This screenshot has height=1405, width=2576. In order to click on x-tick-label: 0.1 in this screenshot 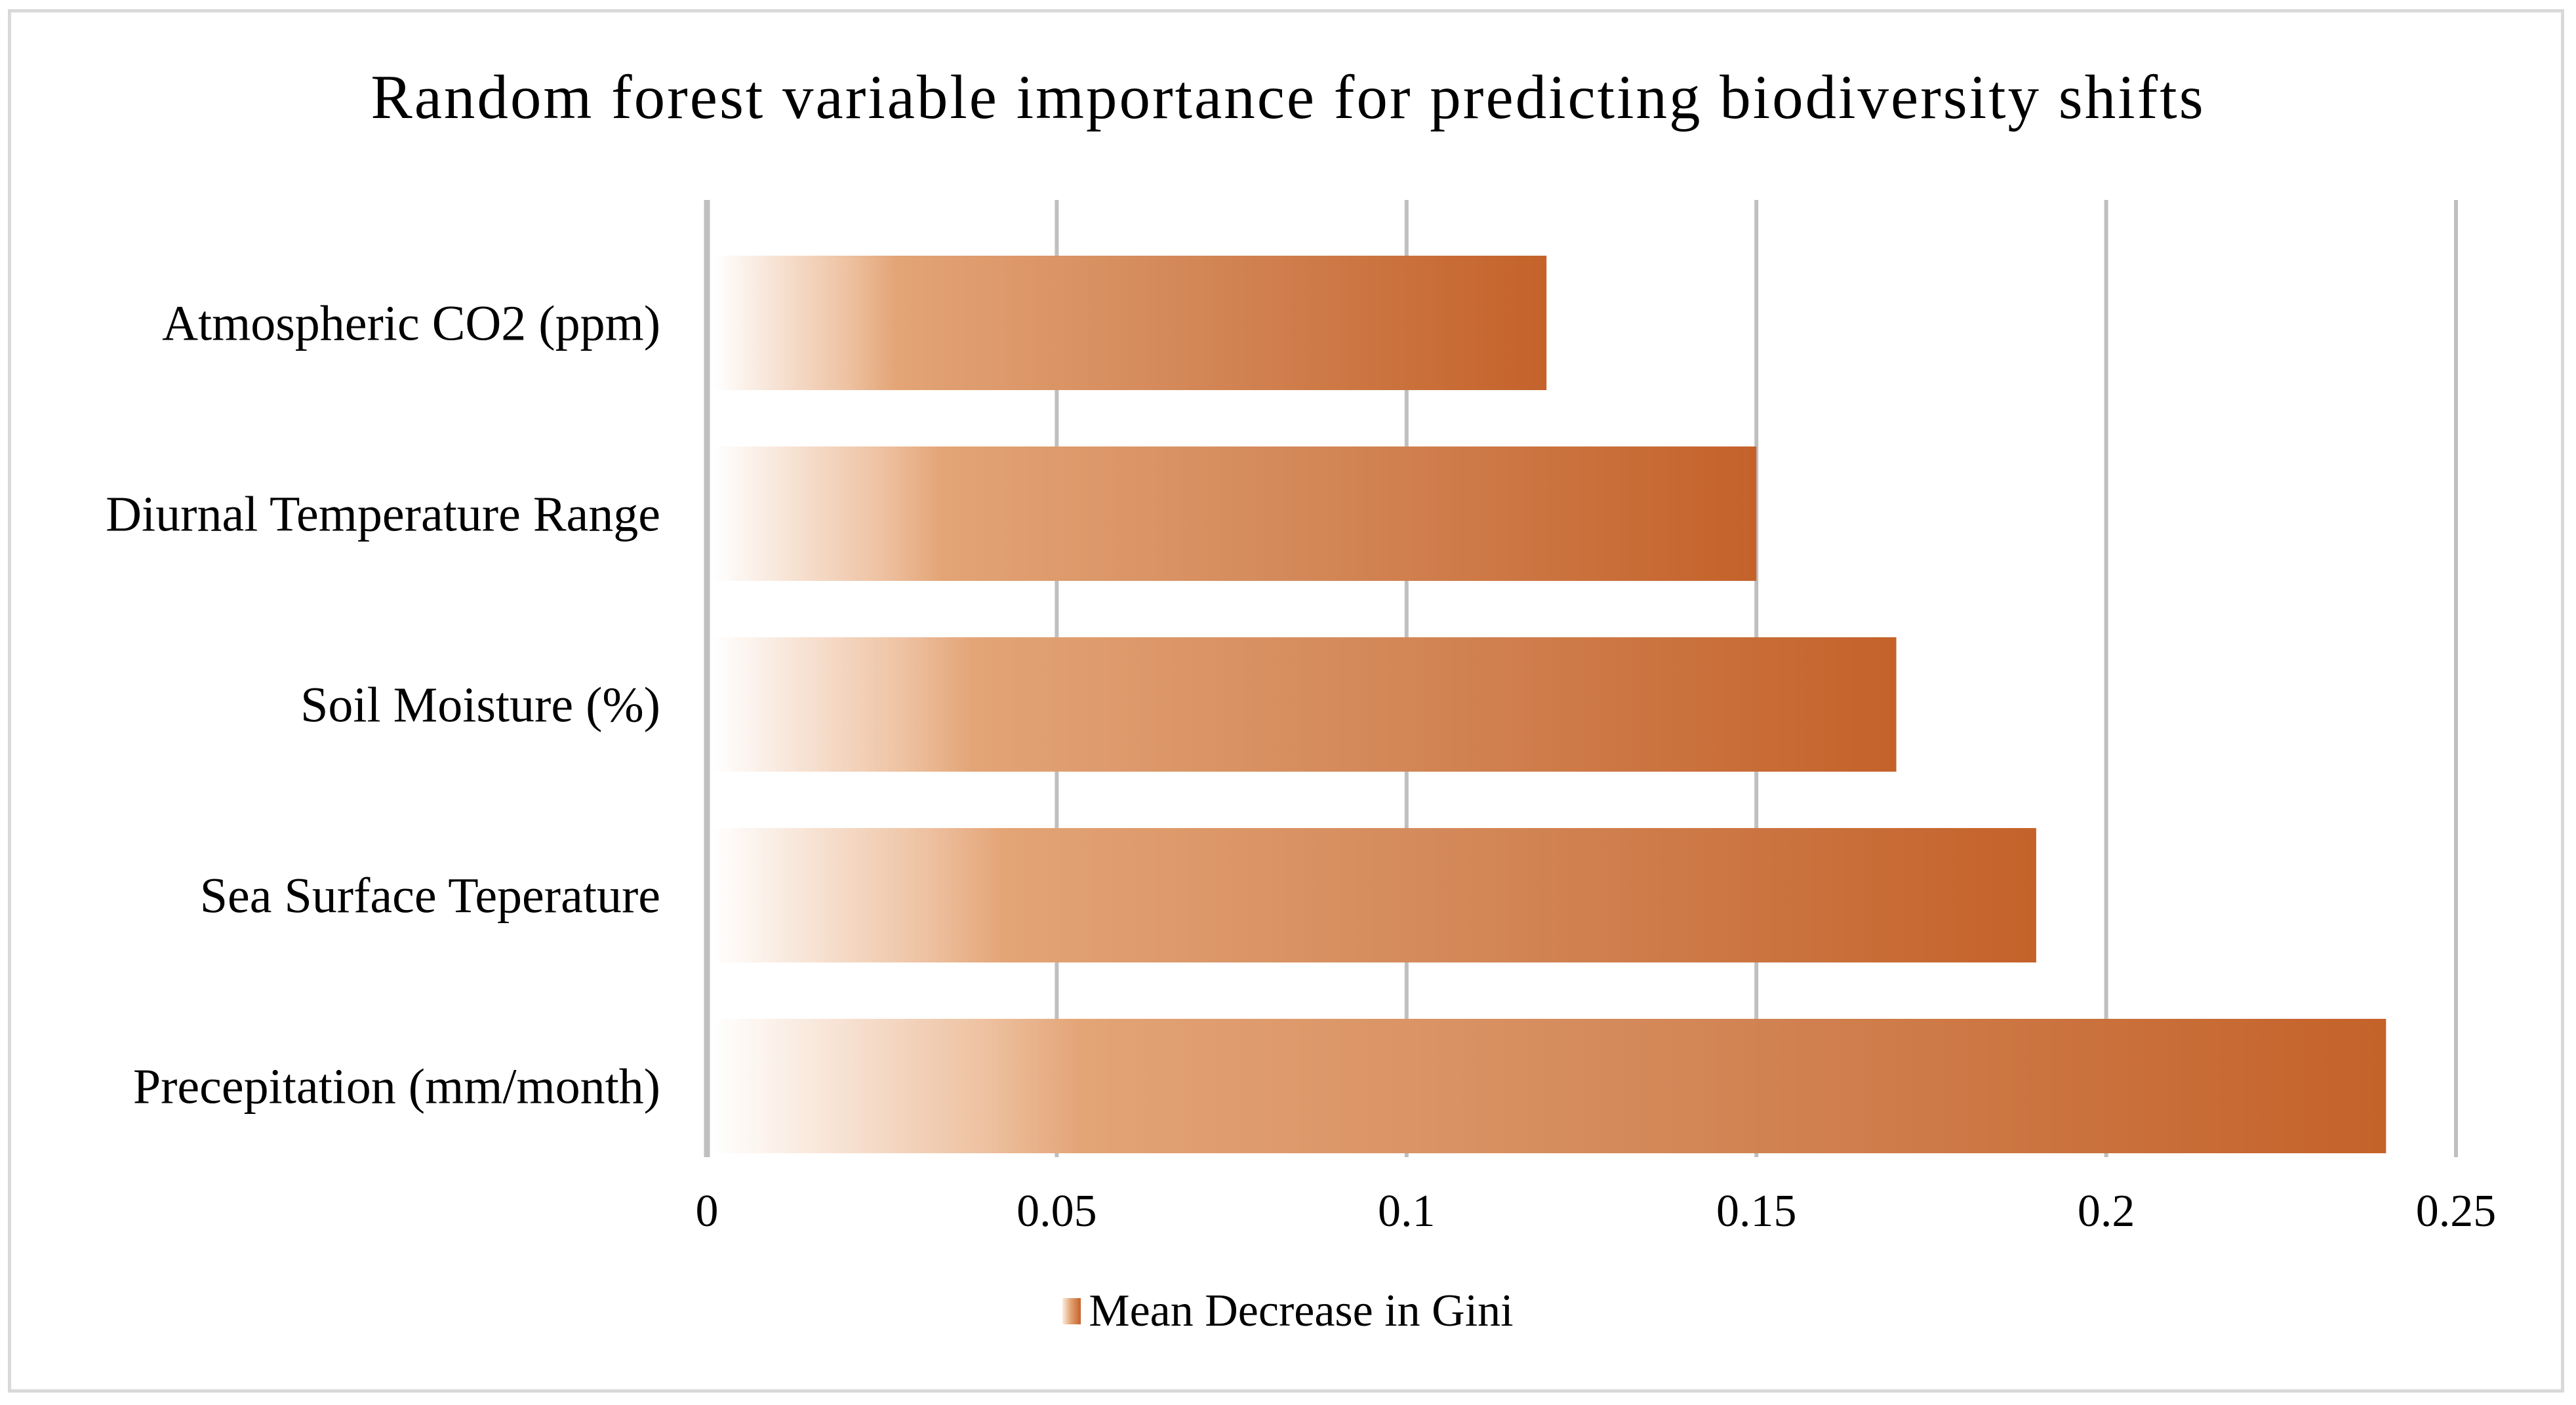, I will do `click(1407, 1212)`.